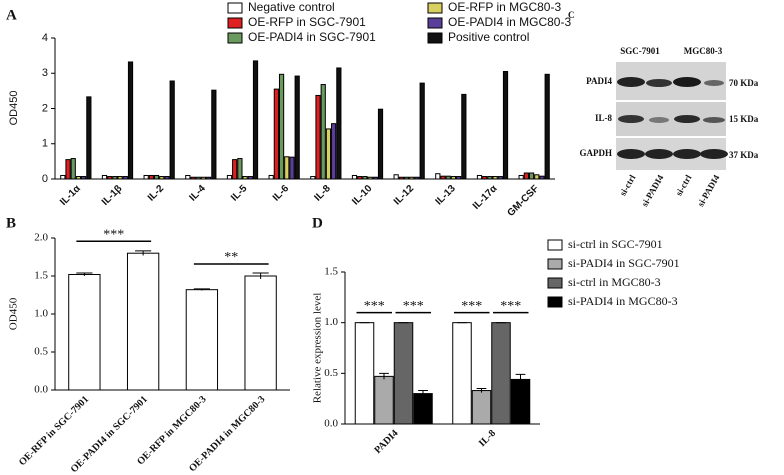 This screenshot has width=784, height=475. I want to click on panel-letter: B, so click(11, 223).